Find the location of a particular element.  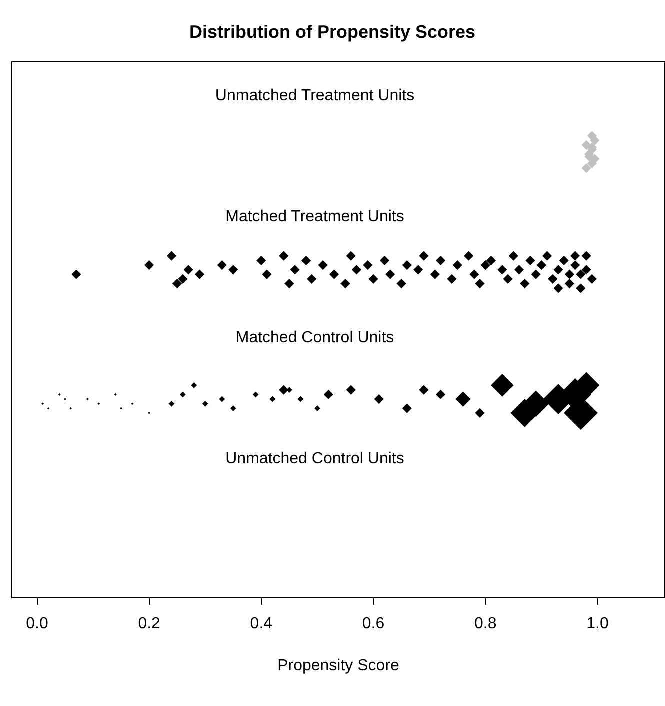

x-axis-title: Propensity Score is located at coordinates (339, 666).